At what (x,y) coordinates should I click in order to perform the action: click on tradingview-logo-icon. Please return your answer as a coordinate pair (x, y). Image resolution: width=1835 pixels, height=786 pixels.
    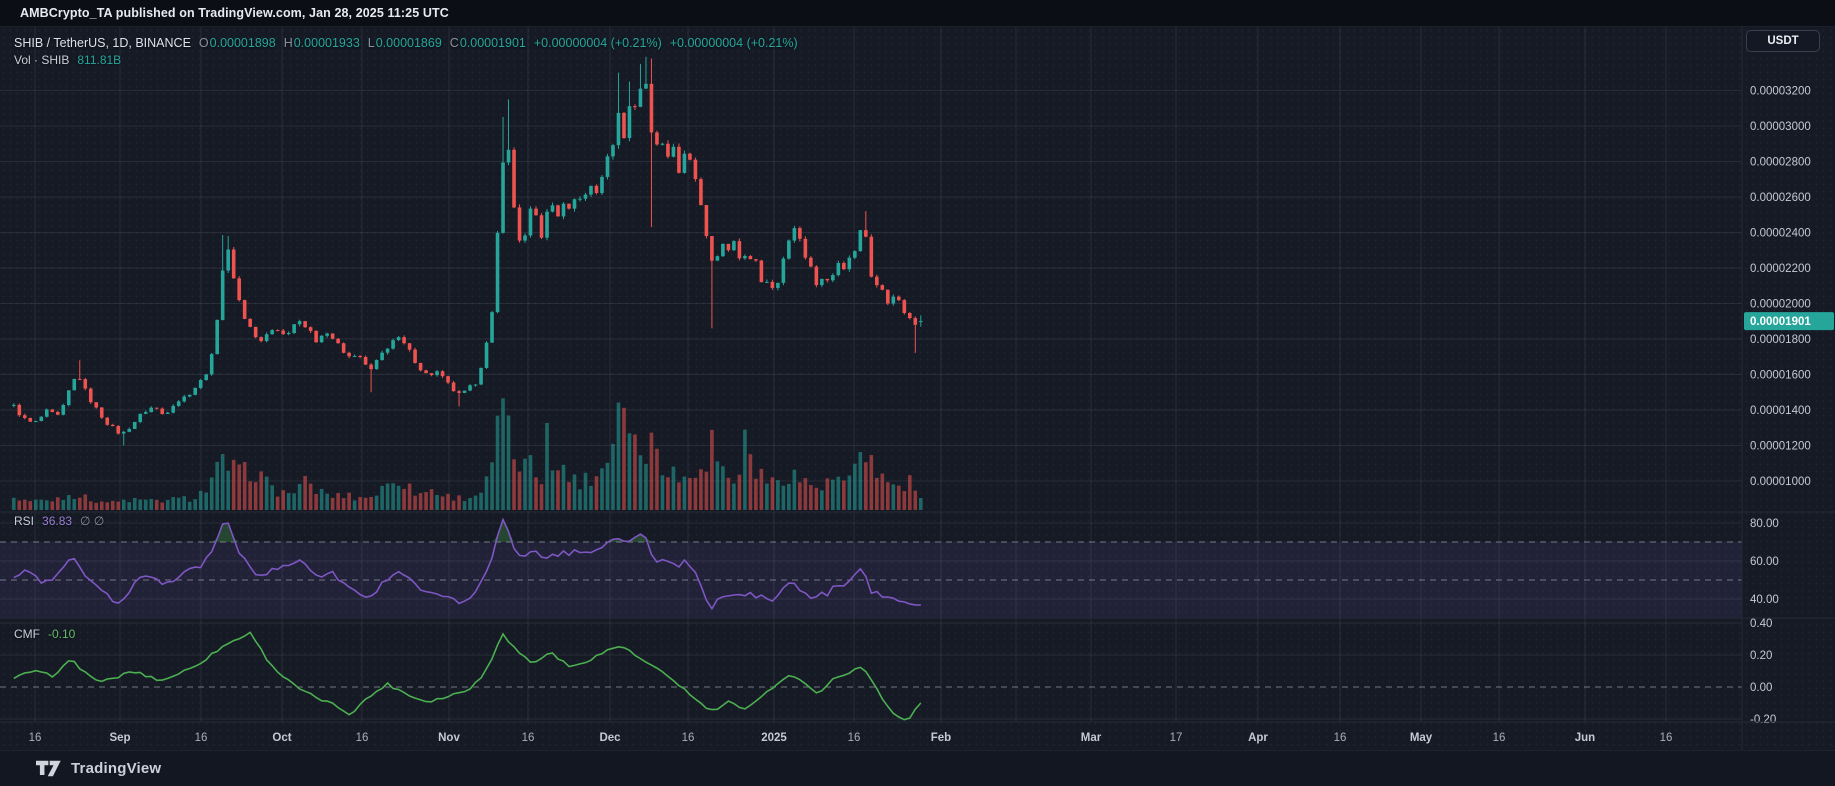
    Looking at the image, I should click on (49, 768).